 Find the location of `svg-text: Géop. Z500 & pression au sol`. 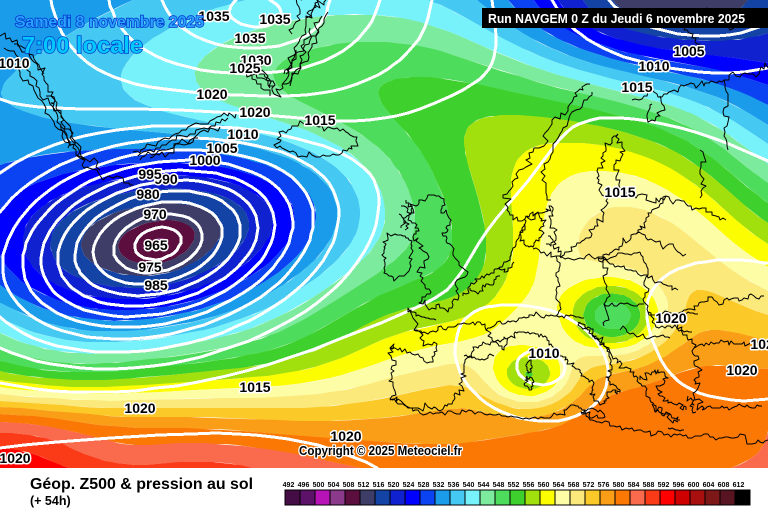

svg-text: Géop. Z500 & pression au sol is located at coordinates (141, 484).